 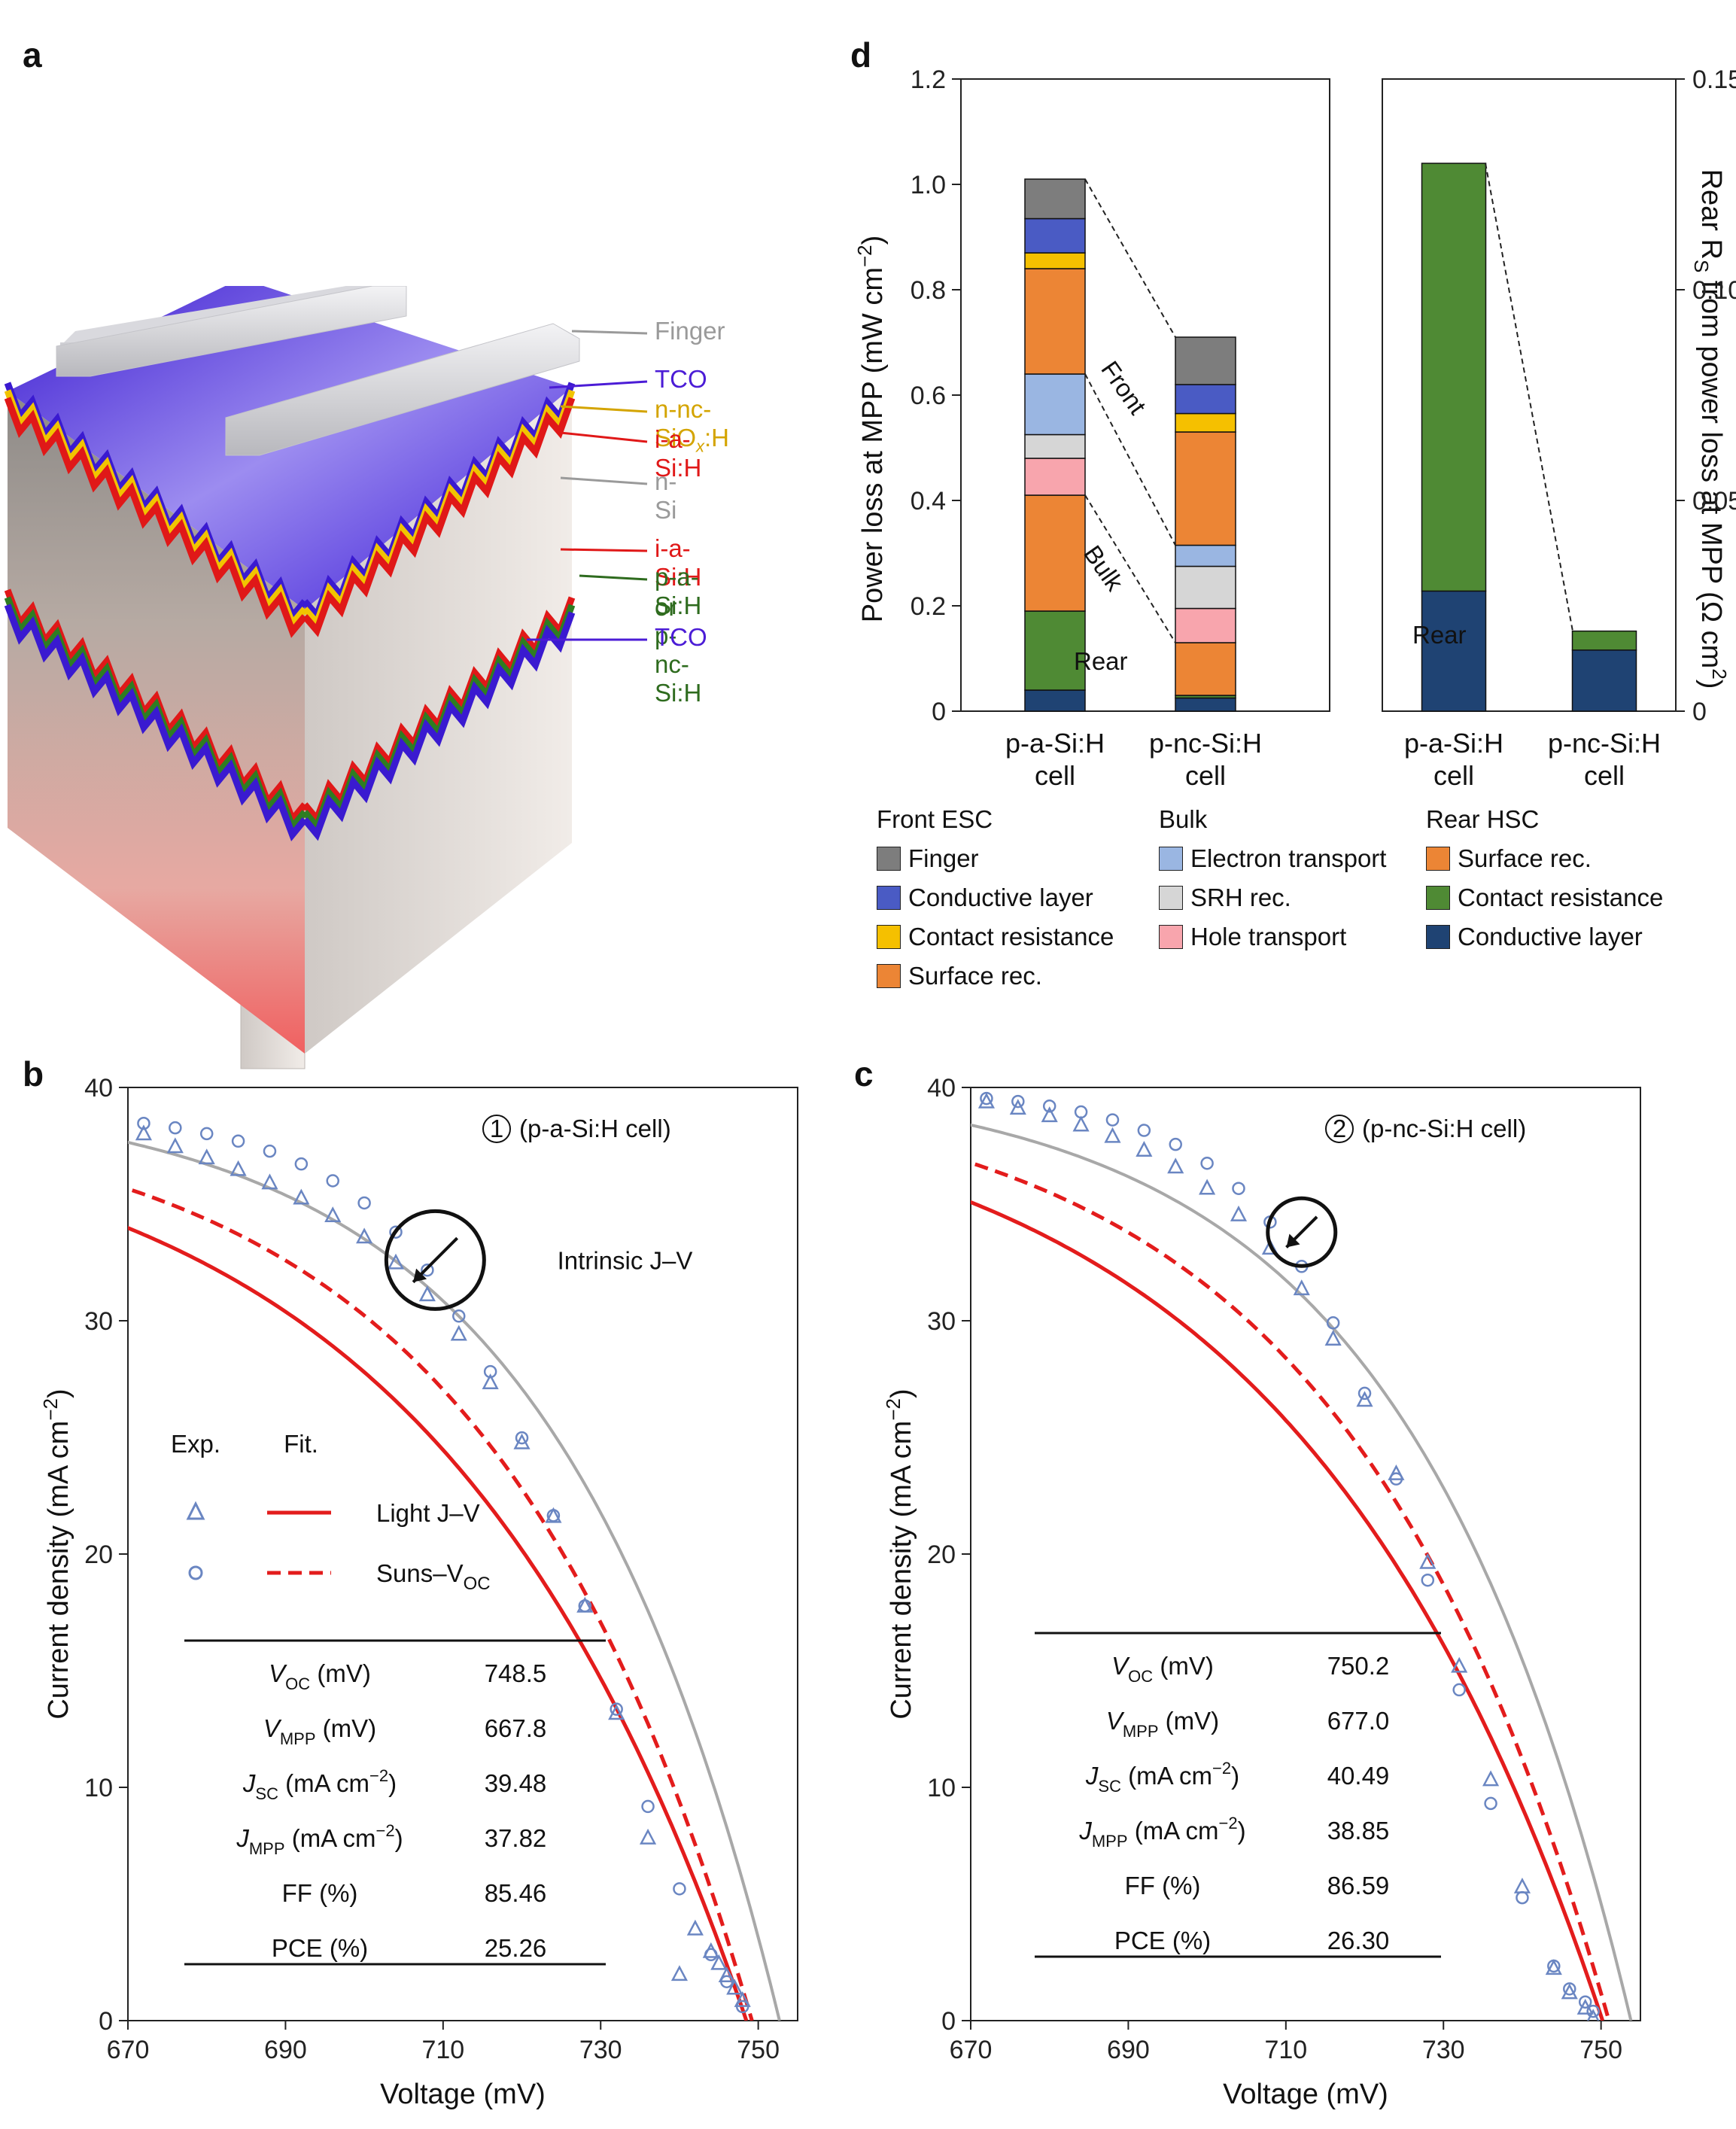 I want to click on table-param-sub: SC, so click(x=266, y=1793).